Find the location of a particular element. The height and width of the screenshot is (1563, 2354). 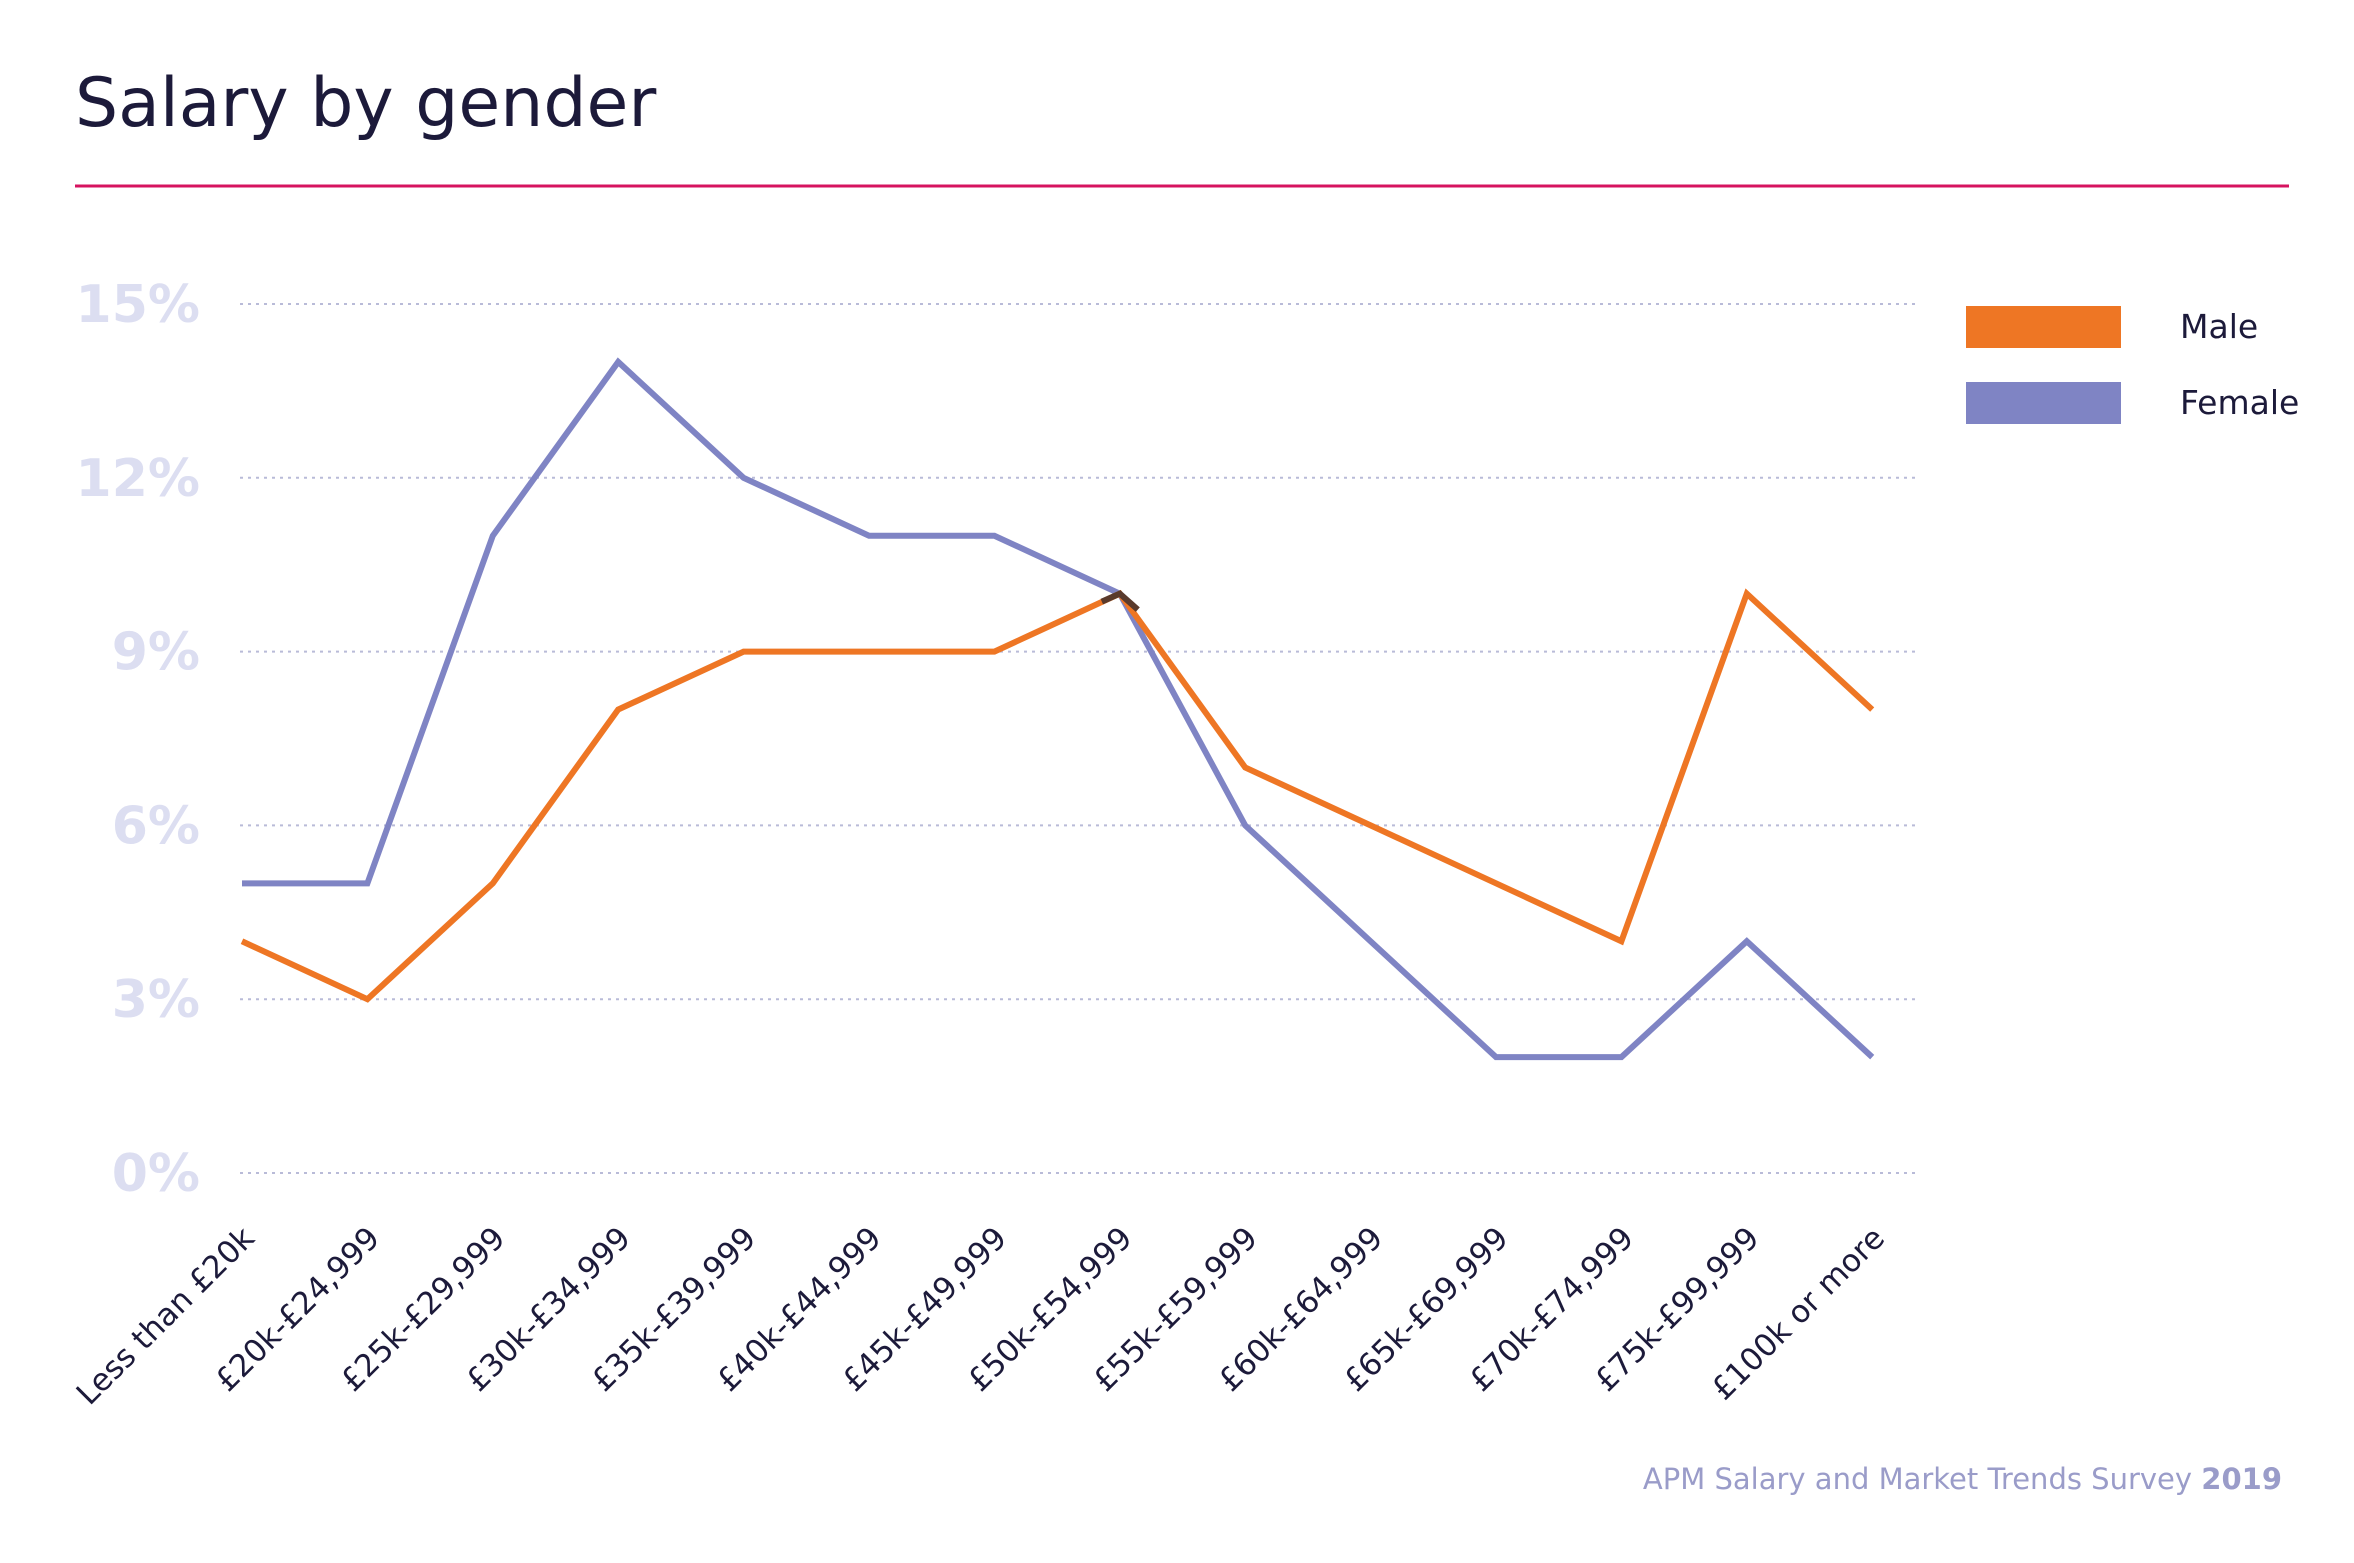

y-tick-label: 6% is located at coordinates (156, 826).